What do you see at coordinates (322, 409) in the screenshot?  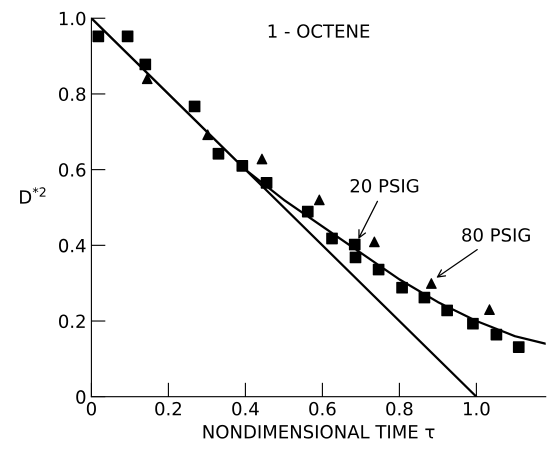 I see `x-tick-label: 0.6` at bounding box center [322, 409].